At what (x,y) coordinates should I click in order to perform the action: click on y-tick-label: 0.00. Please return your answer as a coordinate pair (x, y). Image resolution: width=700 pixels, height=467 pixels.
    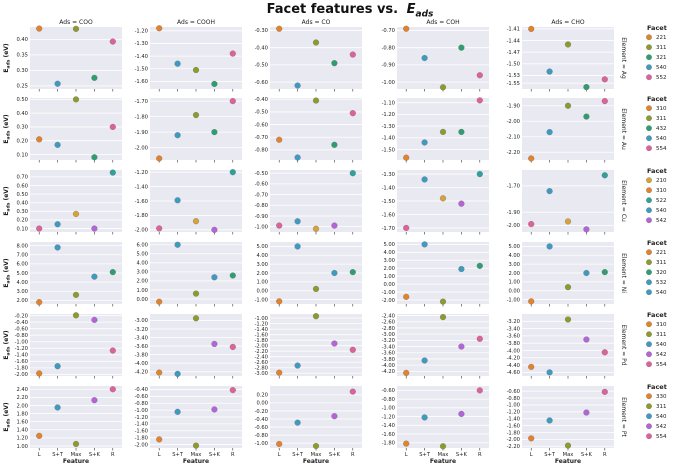
    Looking at the image, I should click on (262, 292).